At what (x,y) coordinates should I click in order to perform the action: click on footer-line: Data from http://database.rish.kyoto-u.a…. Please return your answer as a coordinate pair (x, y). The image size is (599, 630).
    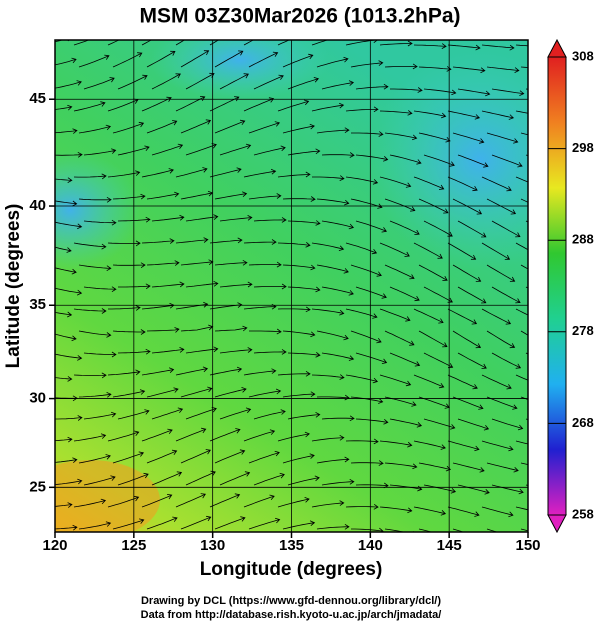
    Looking at the image, I should click on (291, 615).